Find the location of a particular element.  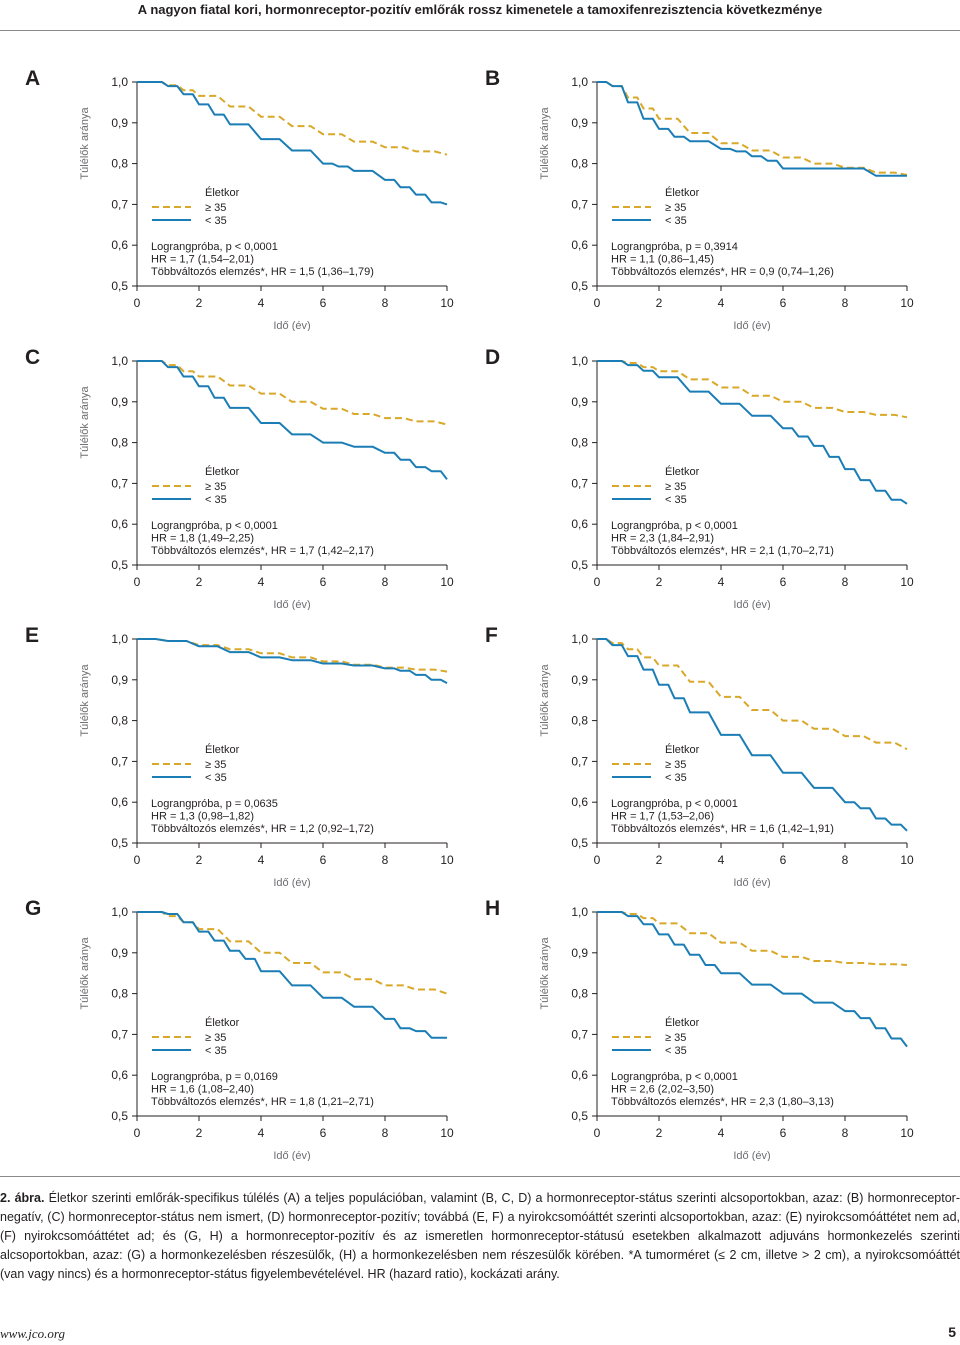

page-number: 5 is located at coordinates (952, 1332).